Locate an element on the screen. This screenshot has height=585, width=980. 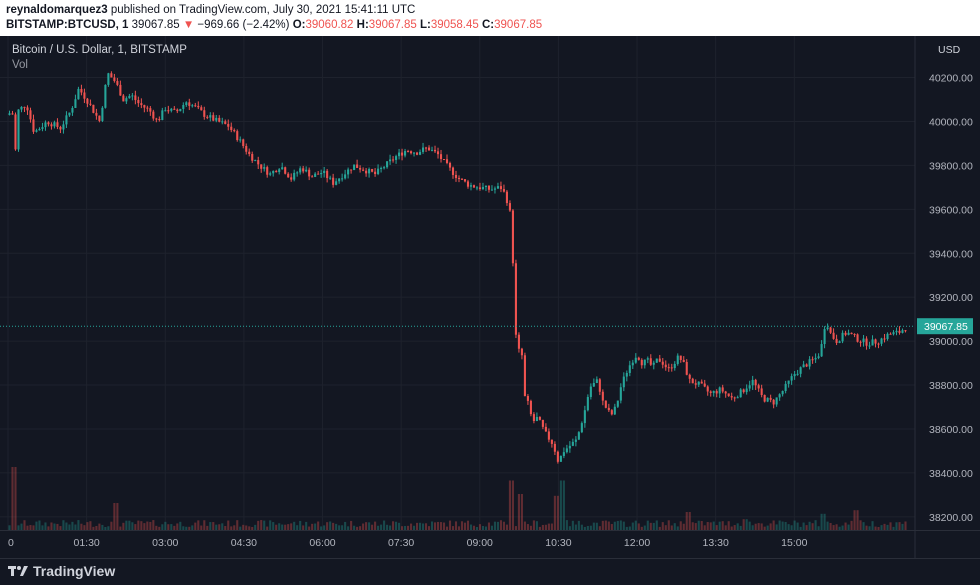
price-tick-label: 40200.00 is located at coordinates (951, 79).